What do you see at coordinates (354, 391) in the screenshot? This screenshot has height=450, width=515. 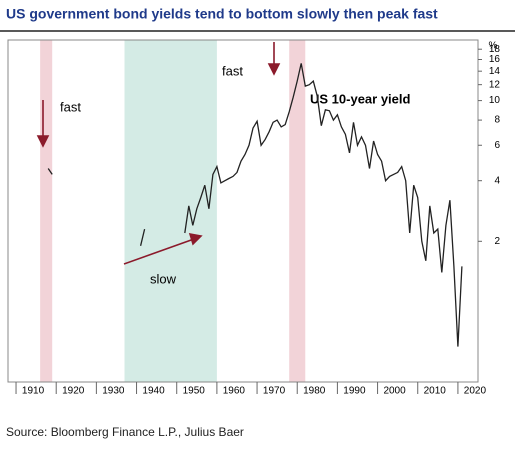 I see `x-tick-label: 1990` at bounding box center [354, 391].